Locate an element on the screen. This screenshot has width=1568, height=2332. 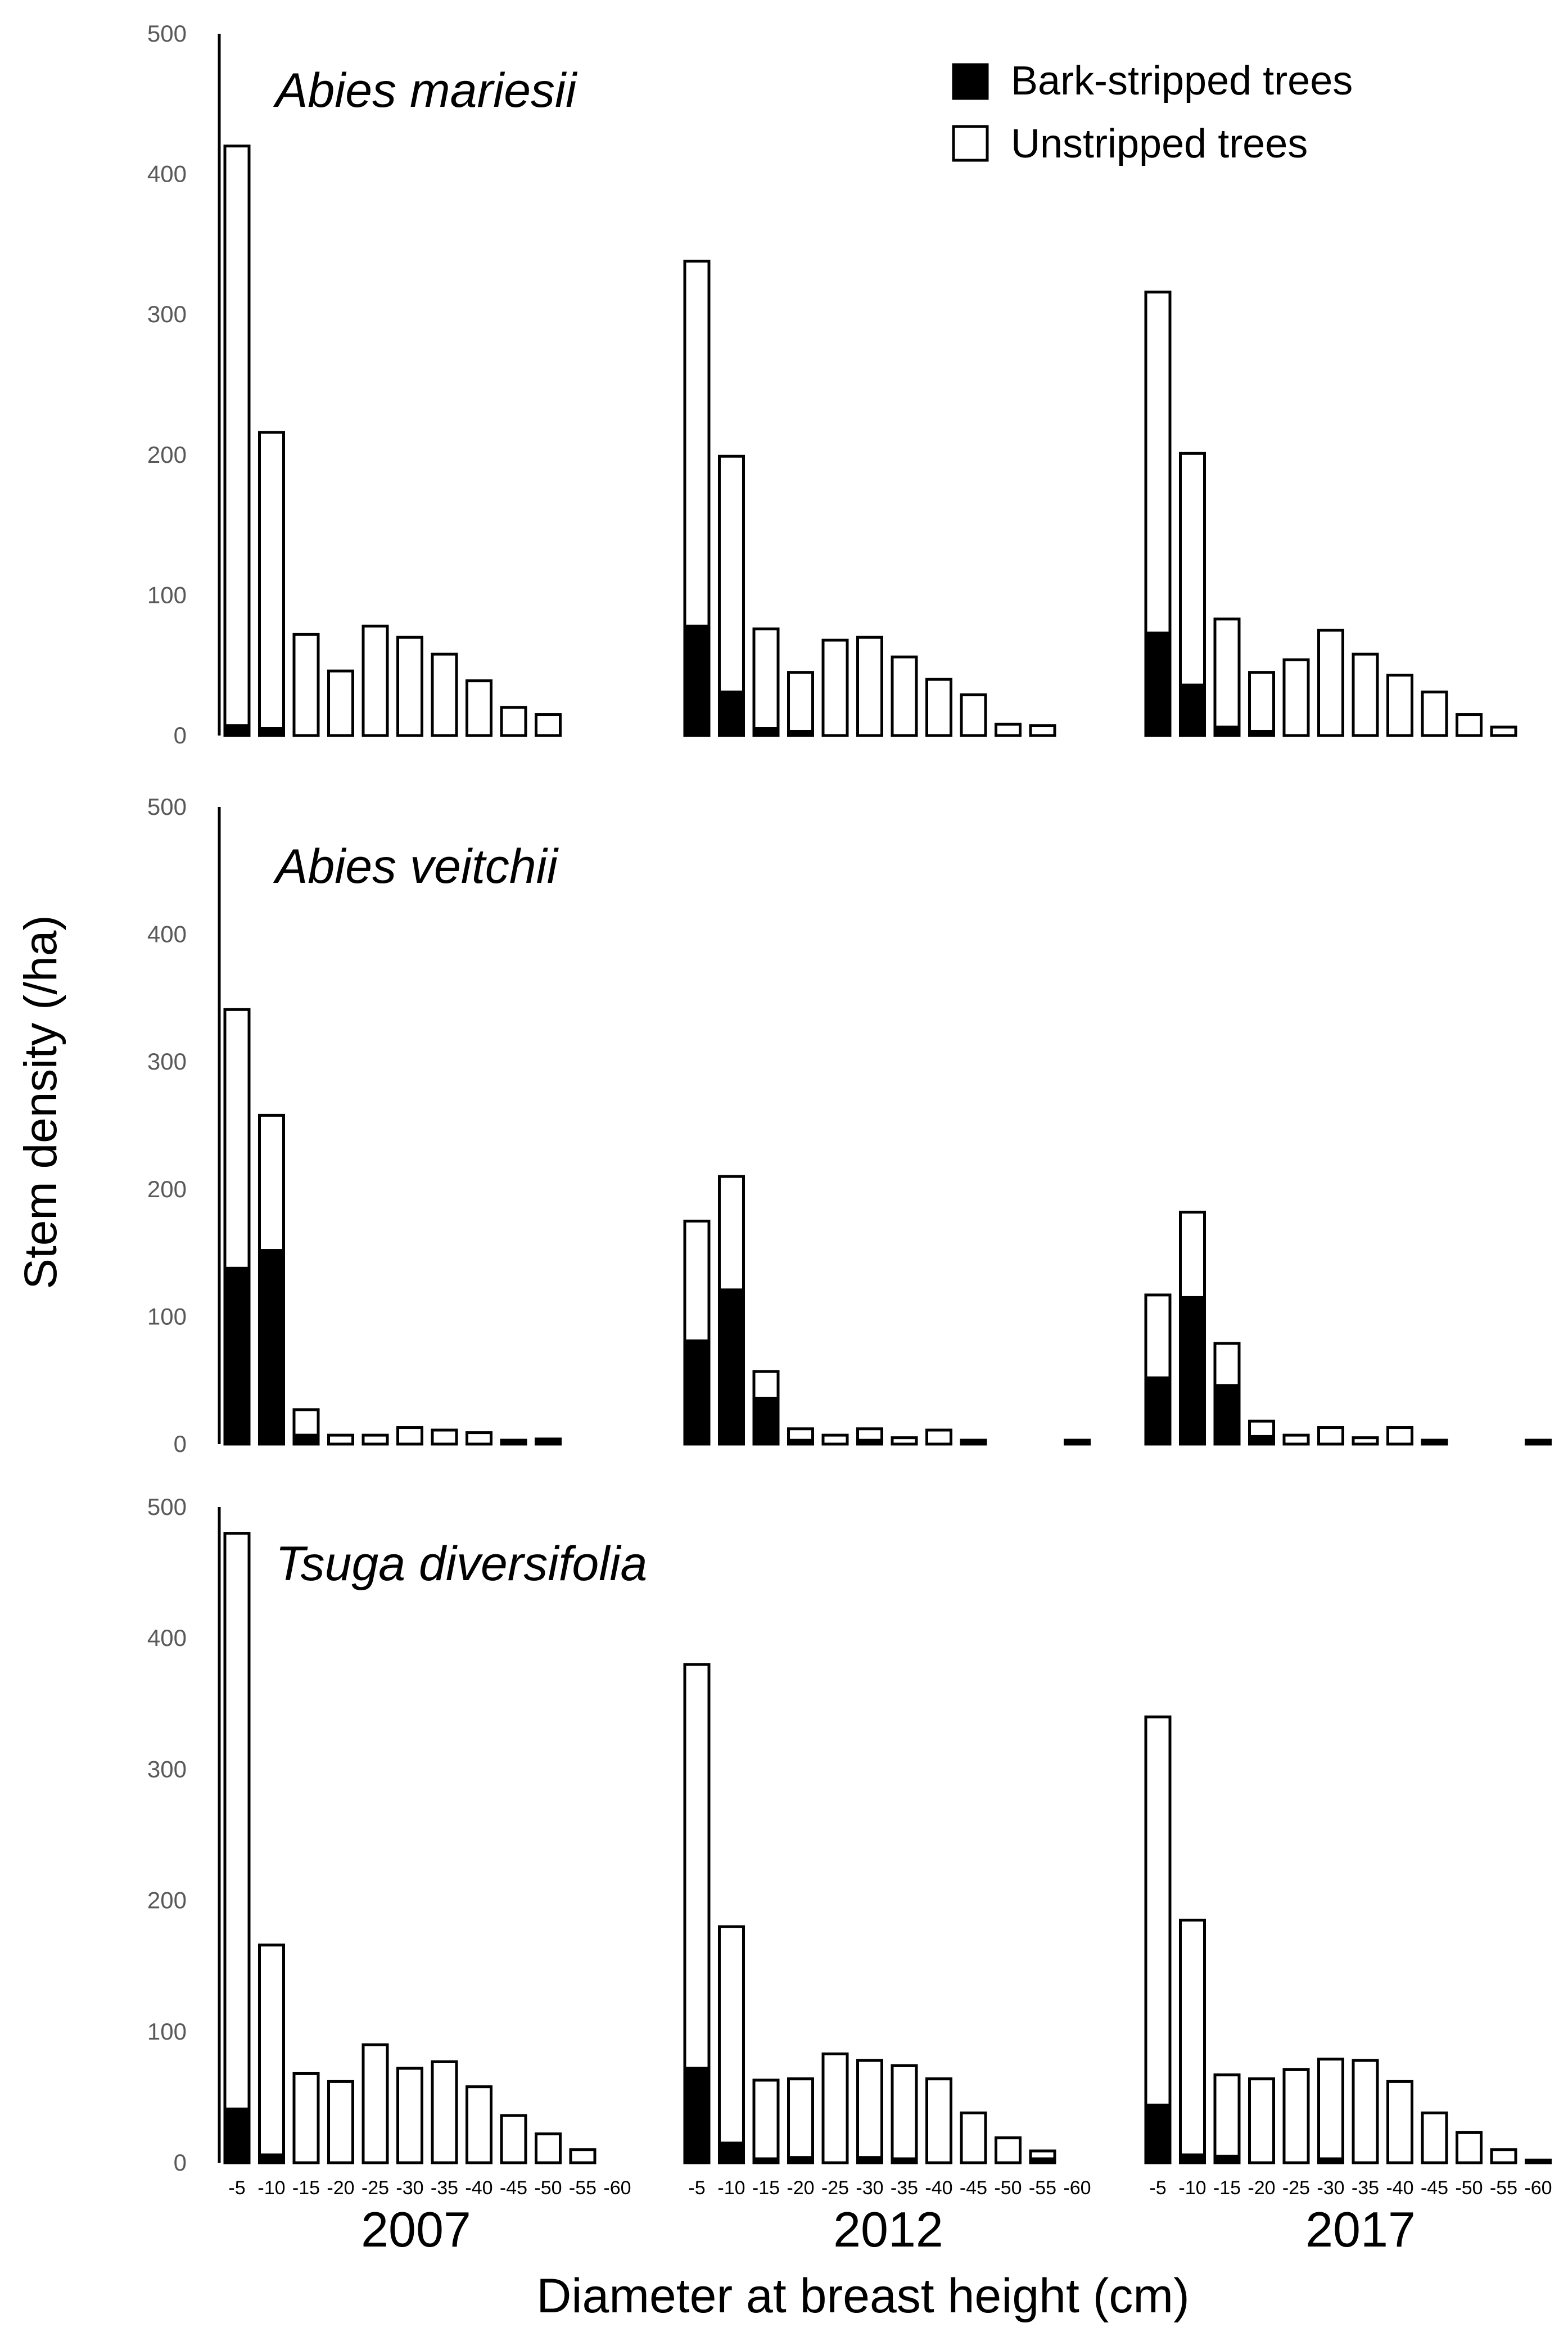
x-tick-label-2012--50: -50 is located at coordinates (1008, 2188).